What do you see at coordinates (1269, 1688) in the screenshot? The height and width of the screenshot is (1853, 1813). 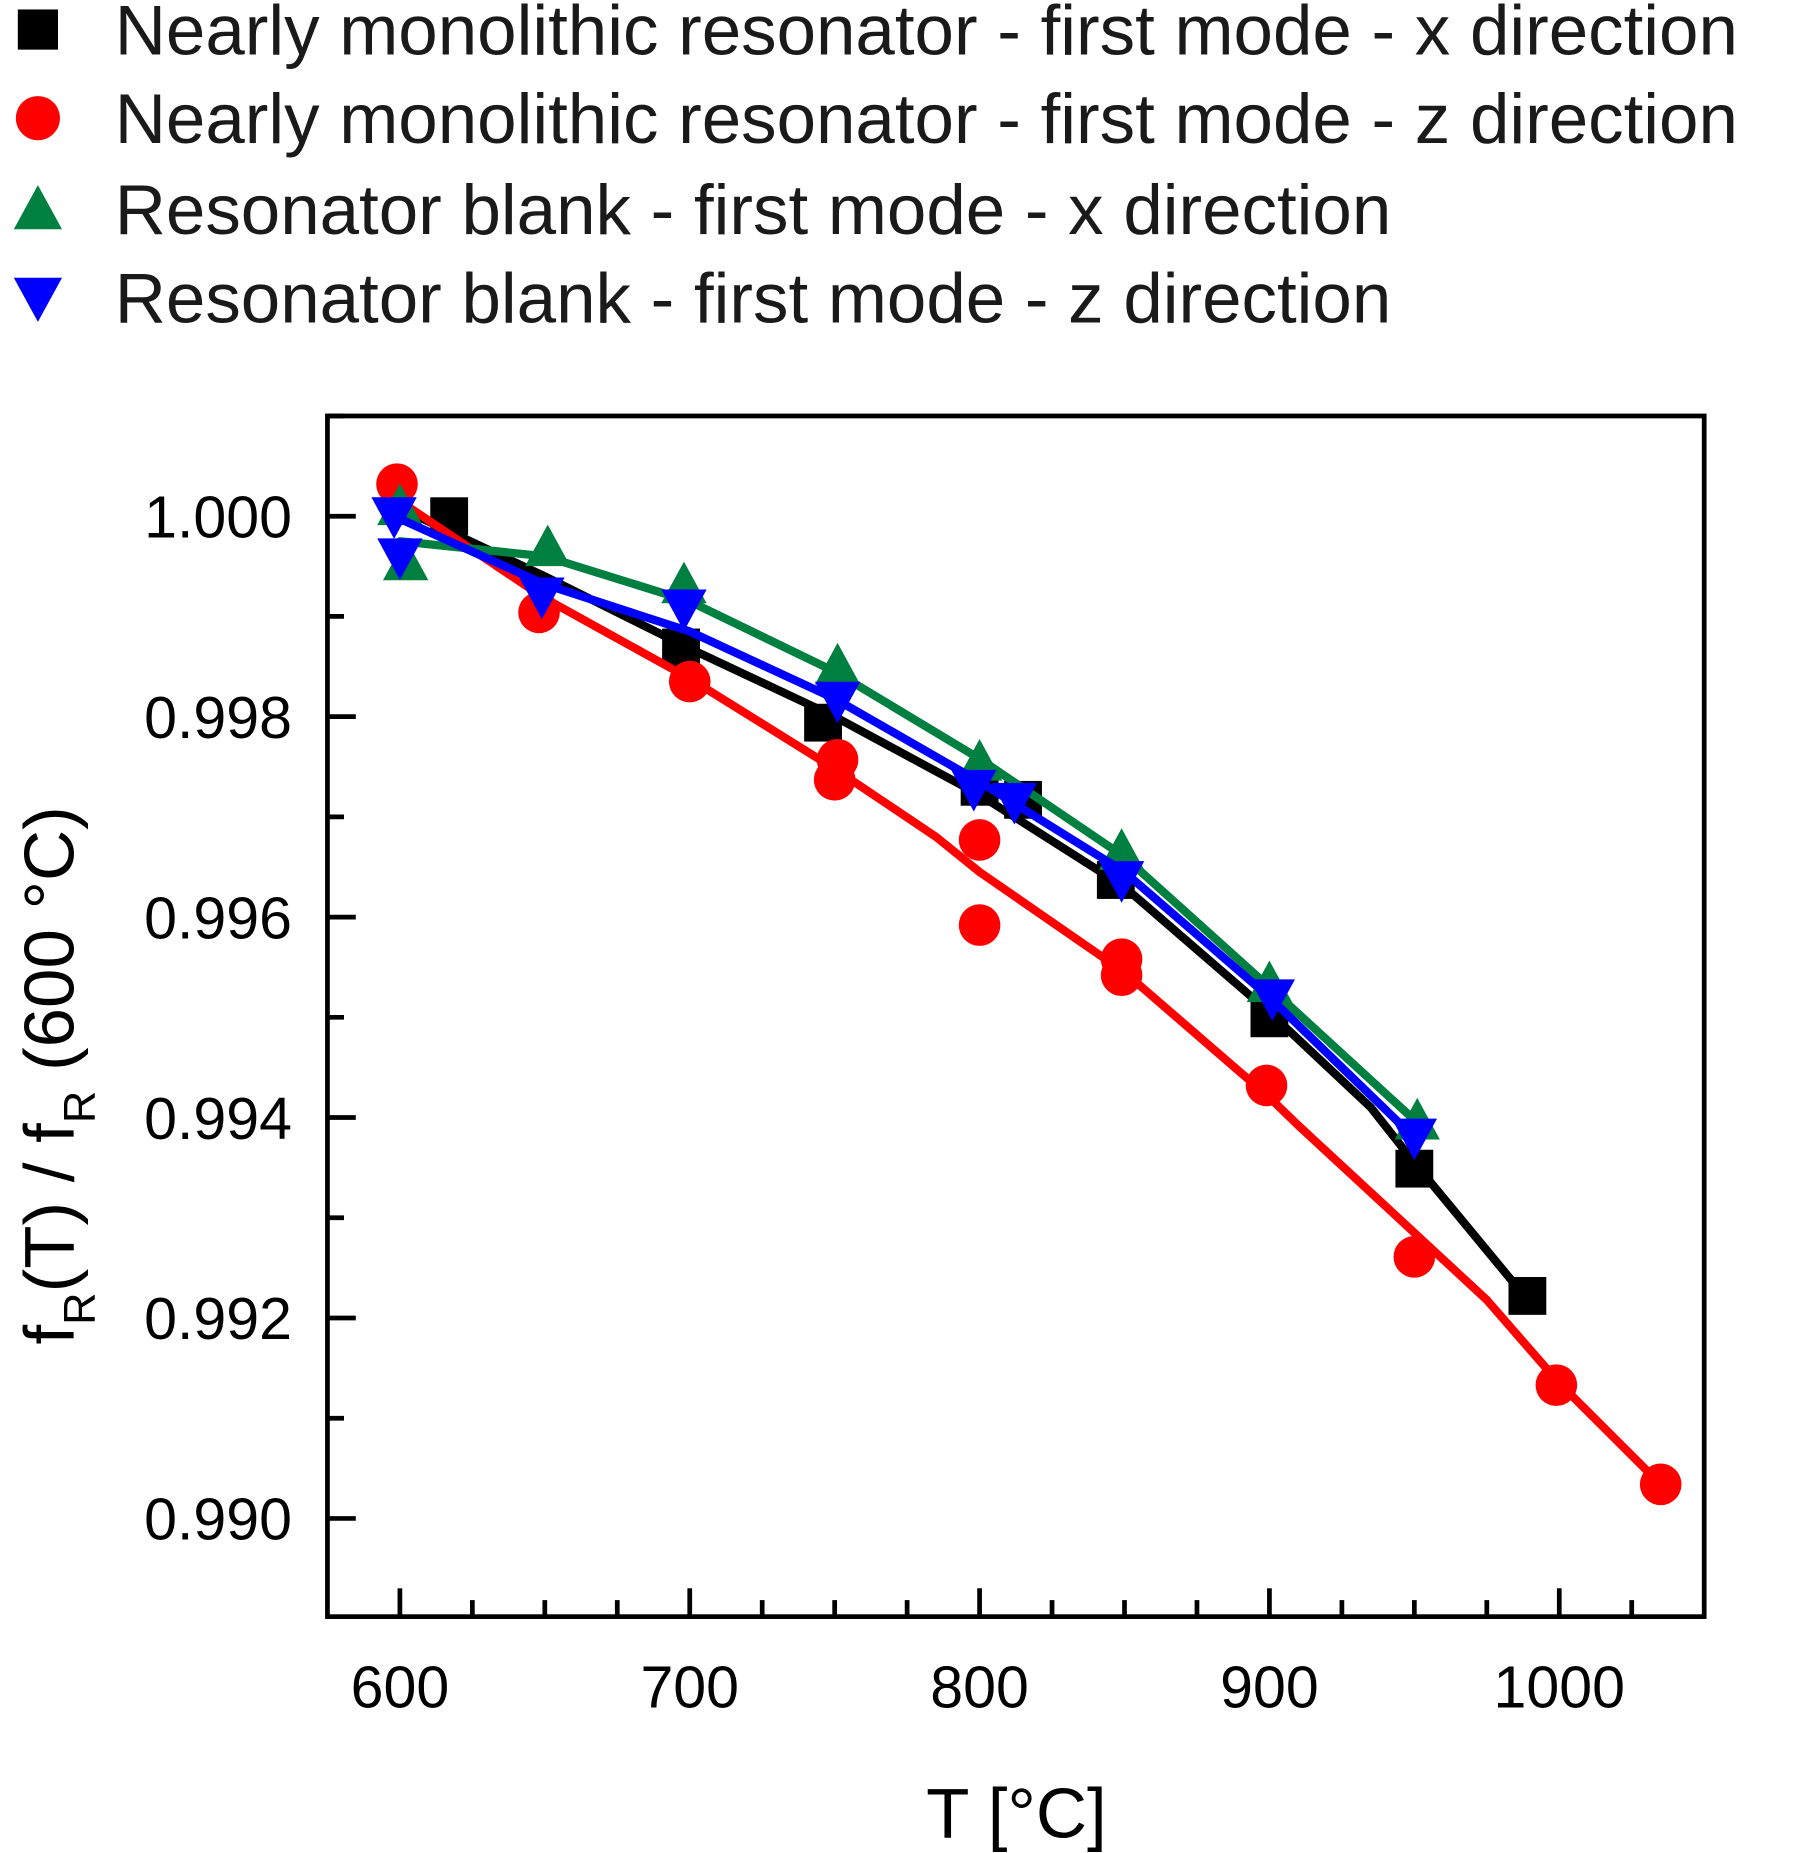 I see `x-tick-label: 900` at bounding box center [1269, 1688].